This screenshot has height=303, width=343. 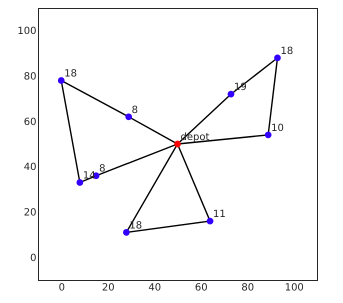 What do you see at coordinates (155, 288) in the screenshot?
I see `x-tick-label: 40` at bounding box center [155, 288].